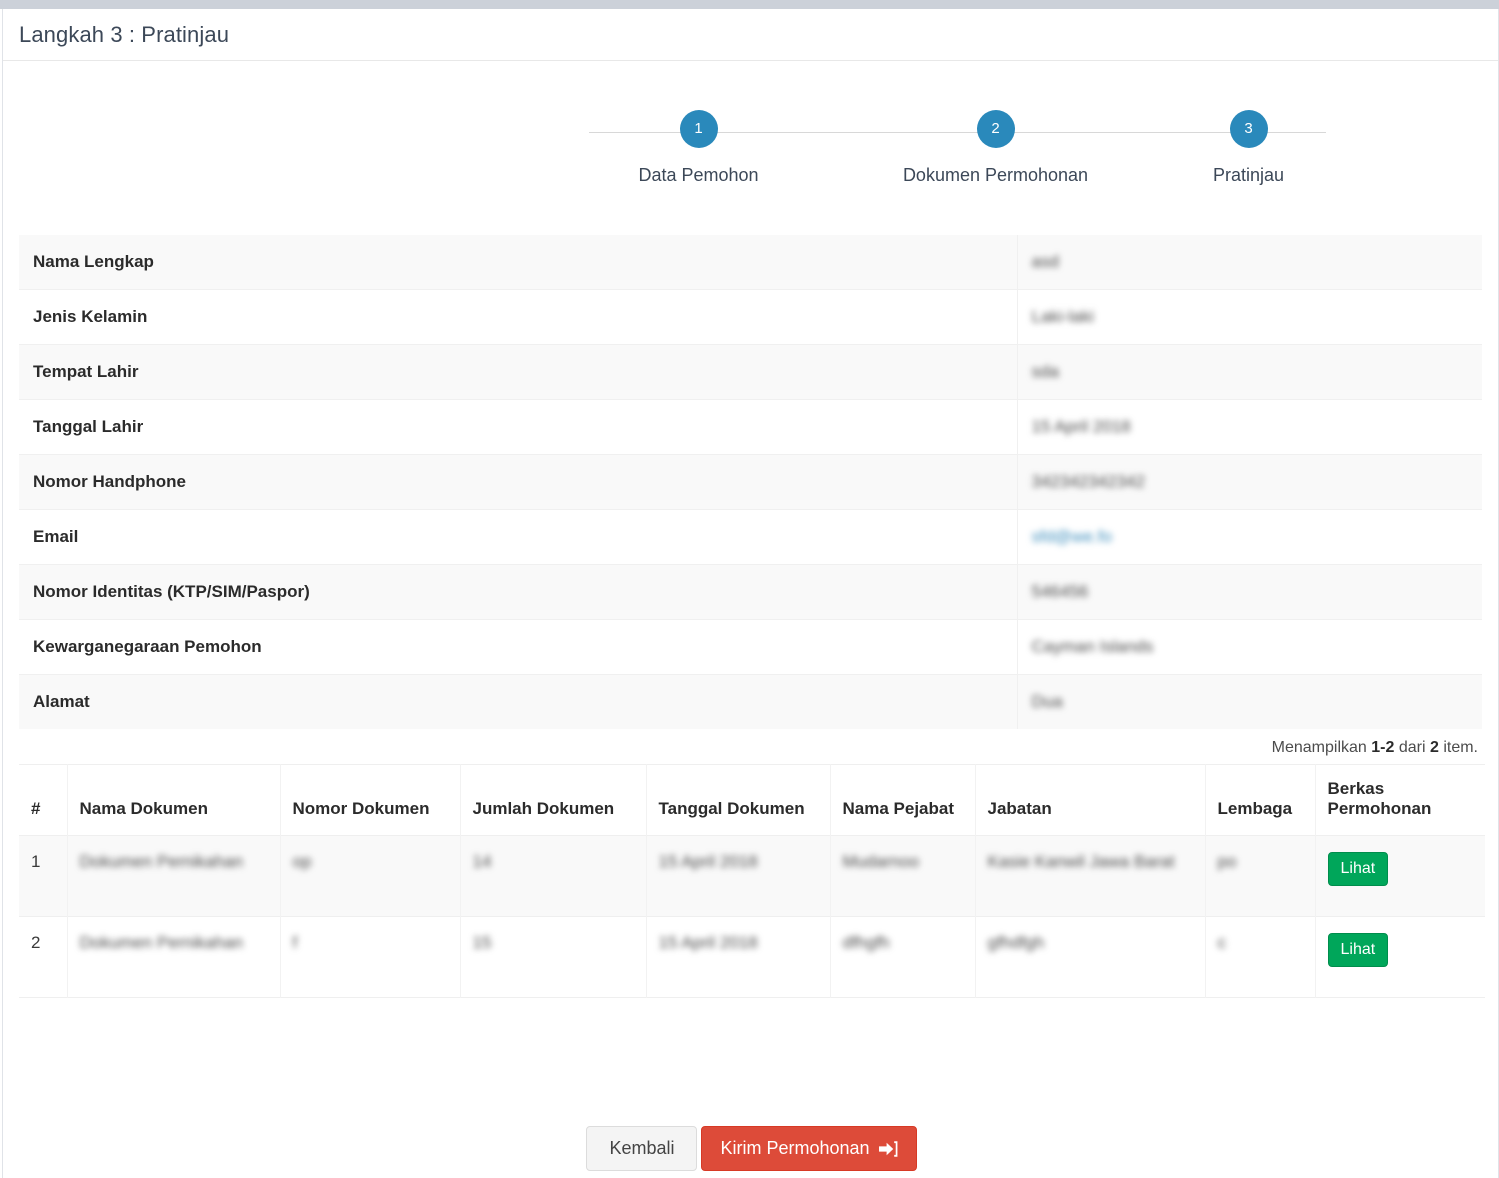 Image resolution: width=1499 pixels, height=1178 pixels. What do you see at coordinates (553, 957) in the screenshot?
I see `cell-jumlah-dokumen: 15` at bounding box center [553, 957].